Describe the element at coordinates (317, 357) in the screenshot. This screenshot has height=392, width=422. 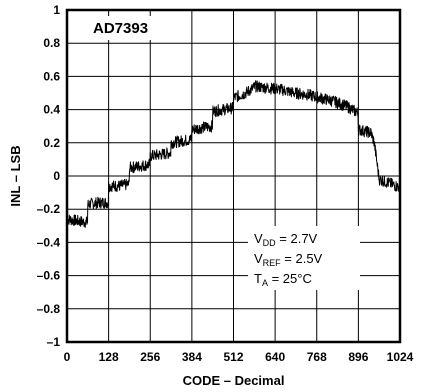
I see `x-tick-label: 768` at that location.